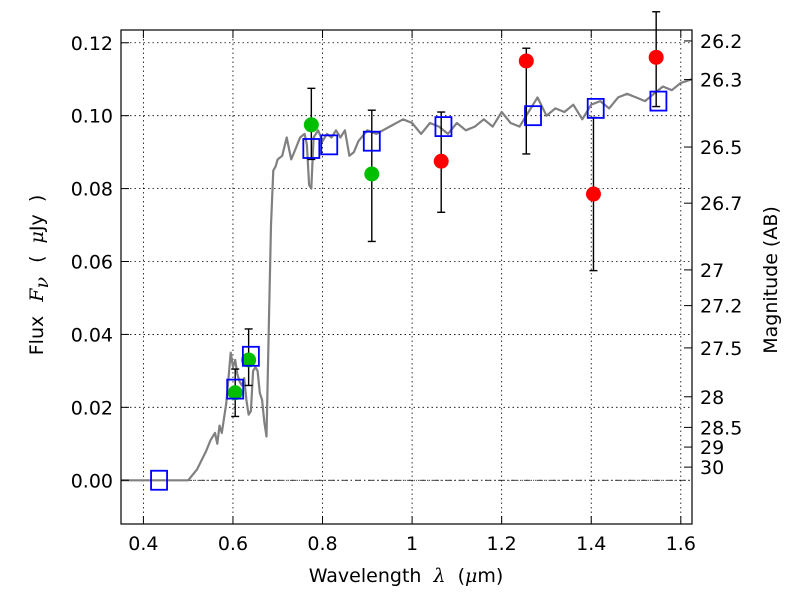  I want to click on y2-tick-label: 29, so click(712, 448).